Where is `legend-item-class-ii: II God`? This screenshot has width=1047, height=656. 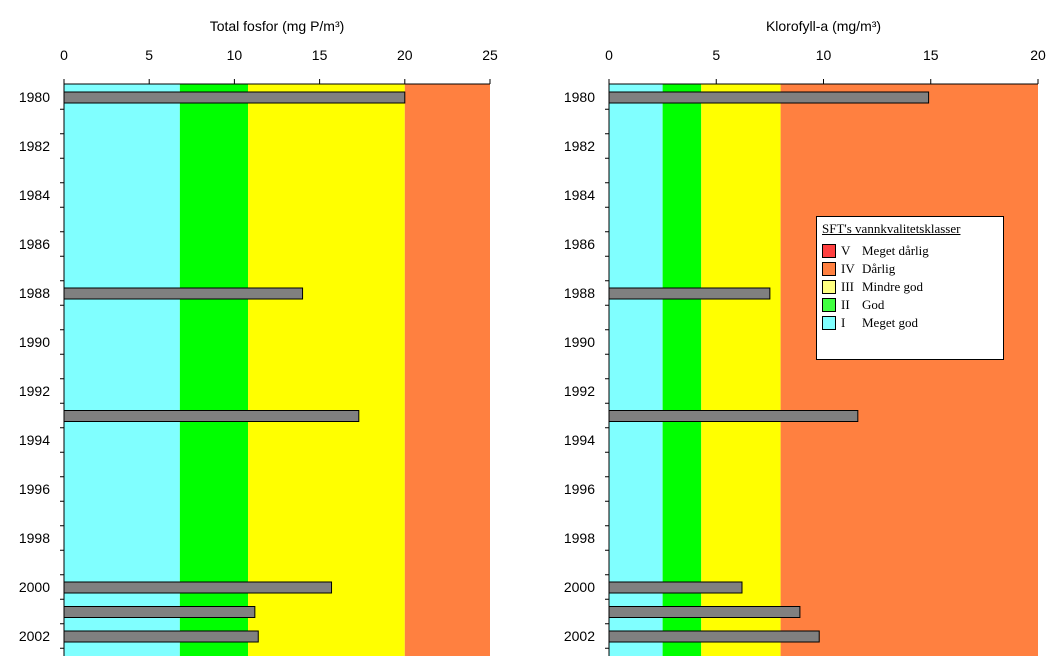
legend-item-class-ii: II God is located at coordinates (912, 306).